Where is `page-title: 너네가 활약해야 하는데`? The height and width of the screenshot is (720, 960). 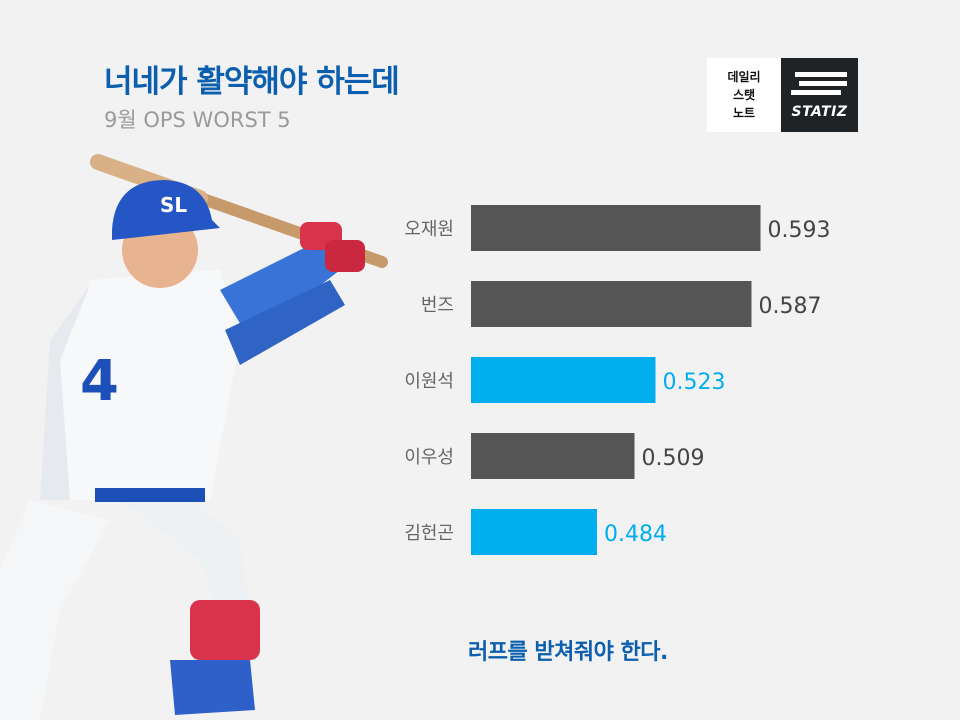 page-title: 너네가 활약해야 하는데 is located at coordinates (252, 82).